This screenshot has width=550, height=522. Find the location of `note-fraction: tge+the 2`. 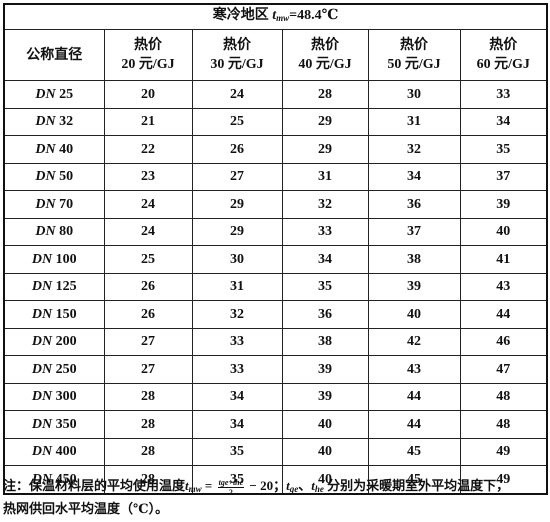

note-fraction: tge+the 2 is located at coordinates (231, 487).